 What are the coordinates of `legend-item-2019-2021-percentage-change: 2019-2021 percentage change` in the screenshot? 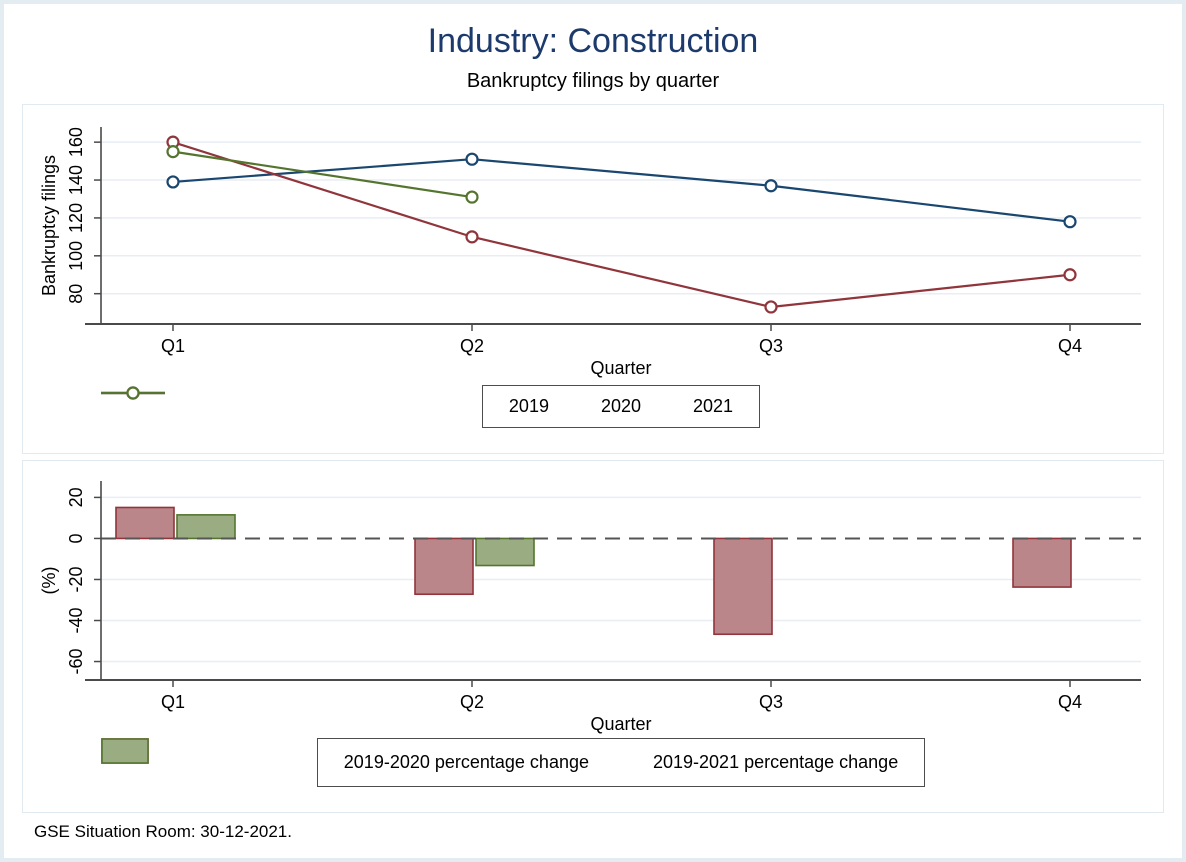 It's located at (500, 755).